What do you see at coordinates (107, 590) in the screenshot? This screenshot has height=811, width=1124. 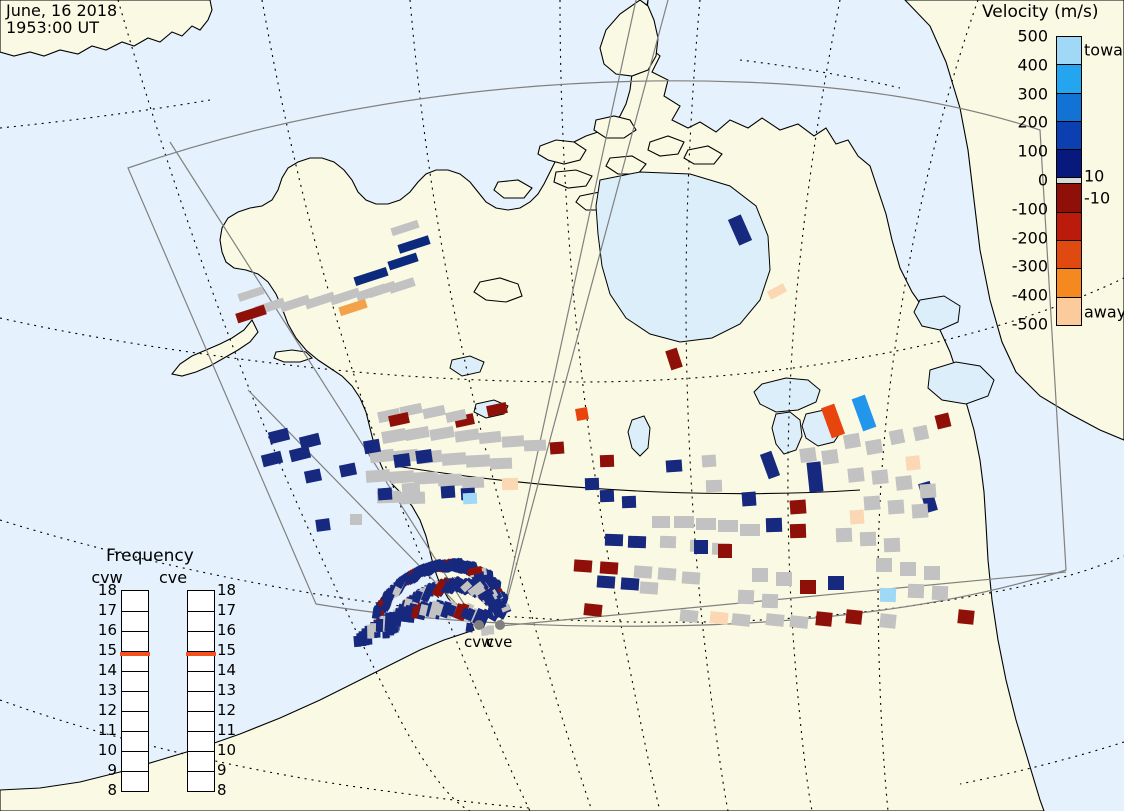 I see `frequency-tick-label: 18` at bounding box center [107, 590].